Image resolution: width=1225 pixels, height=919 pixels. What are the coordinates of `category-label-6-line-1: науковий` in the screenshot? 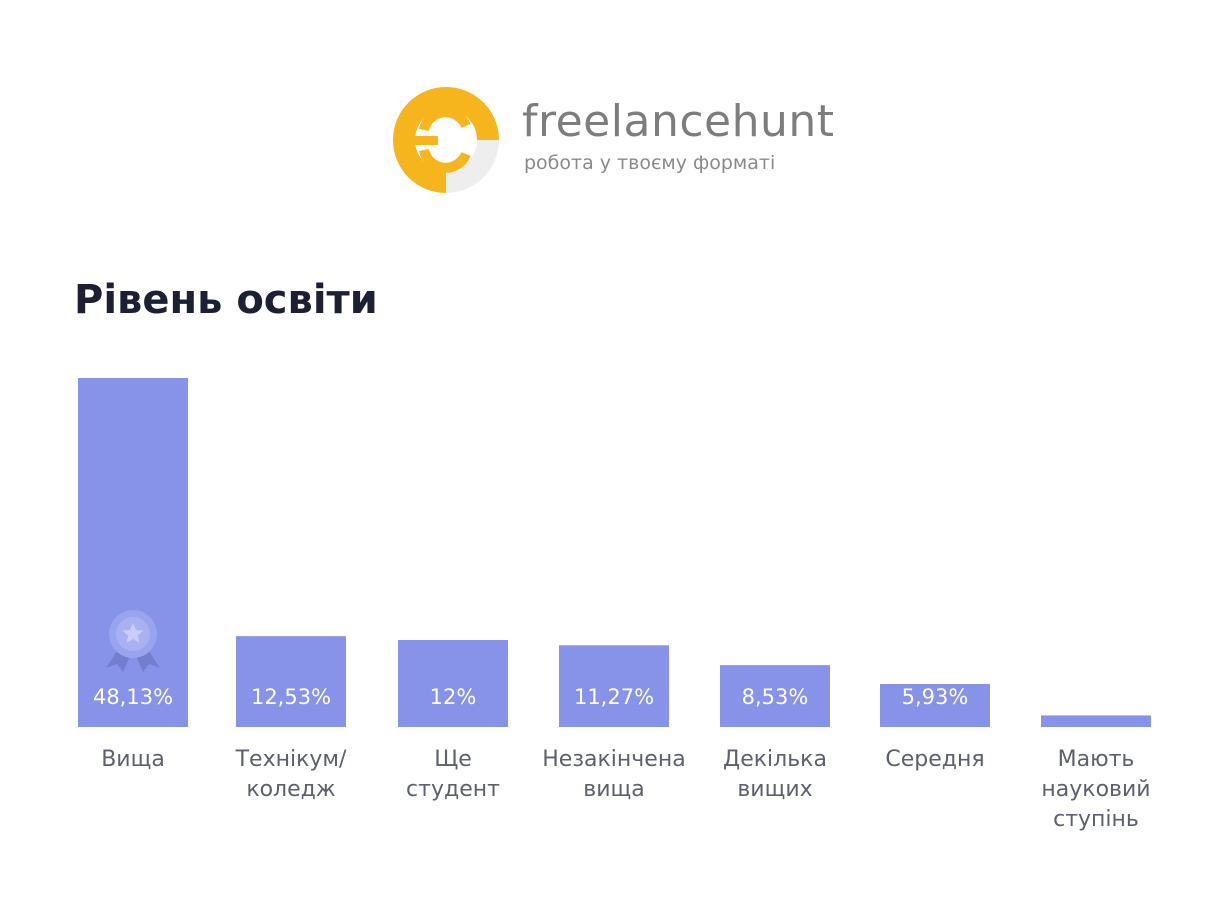 It's located at (1095, 789).